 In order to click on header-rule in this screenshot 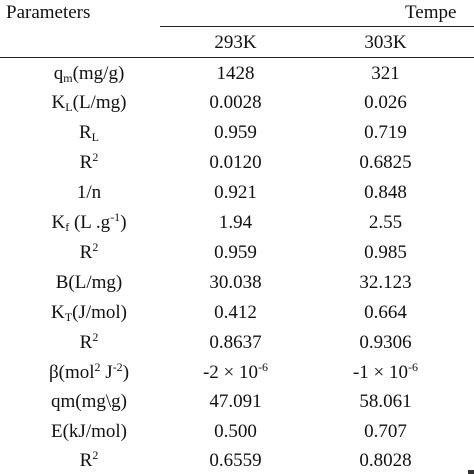, I will do `click(237, 57)`.